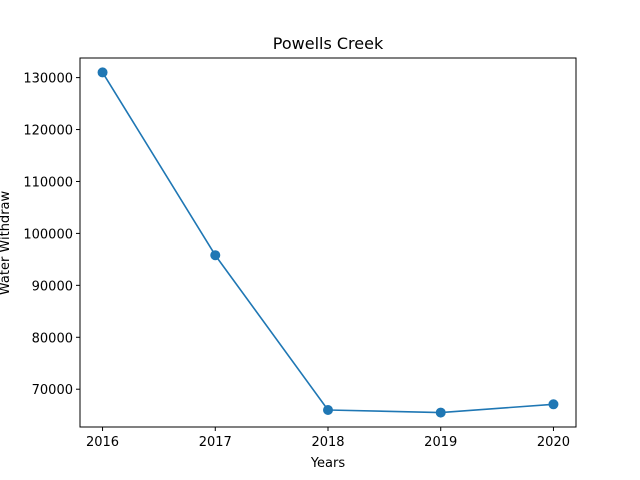 The image size is (640, 480). Describe the element at coordinates (52, 338) in the screenshot. I see `y-tick-label: 80000` at that location.